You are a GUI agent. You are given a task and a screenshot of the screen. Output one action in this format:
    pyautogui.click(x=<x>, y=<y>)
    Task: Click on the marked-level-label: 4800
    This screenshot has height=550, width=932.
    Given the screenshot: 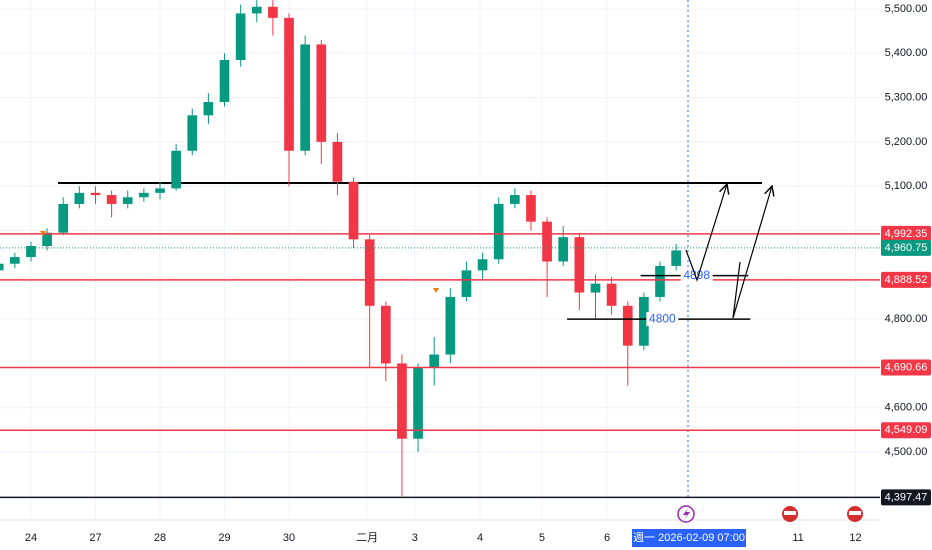 What is the action you would take?
    pyautogui.click(x=662, y=318)
    